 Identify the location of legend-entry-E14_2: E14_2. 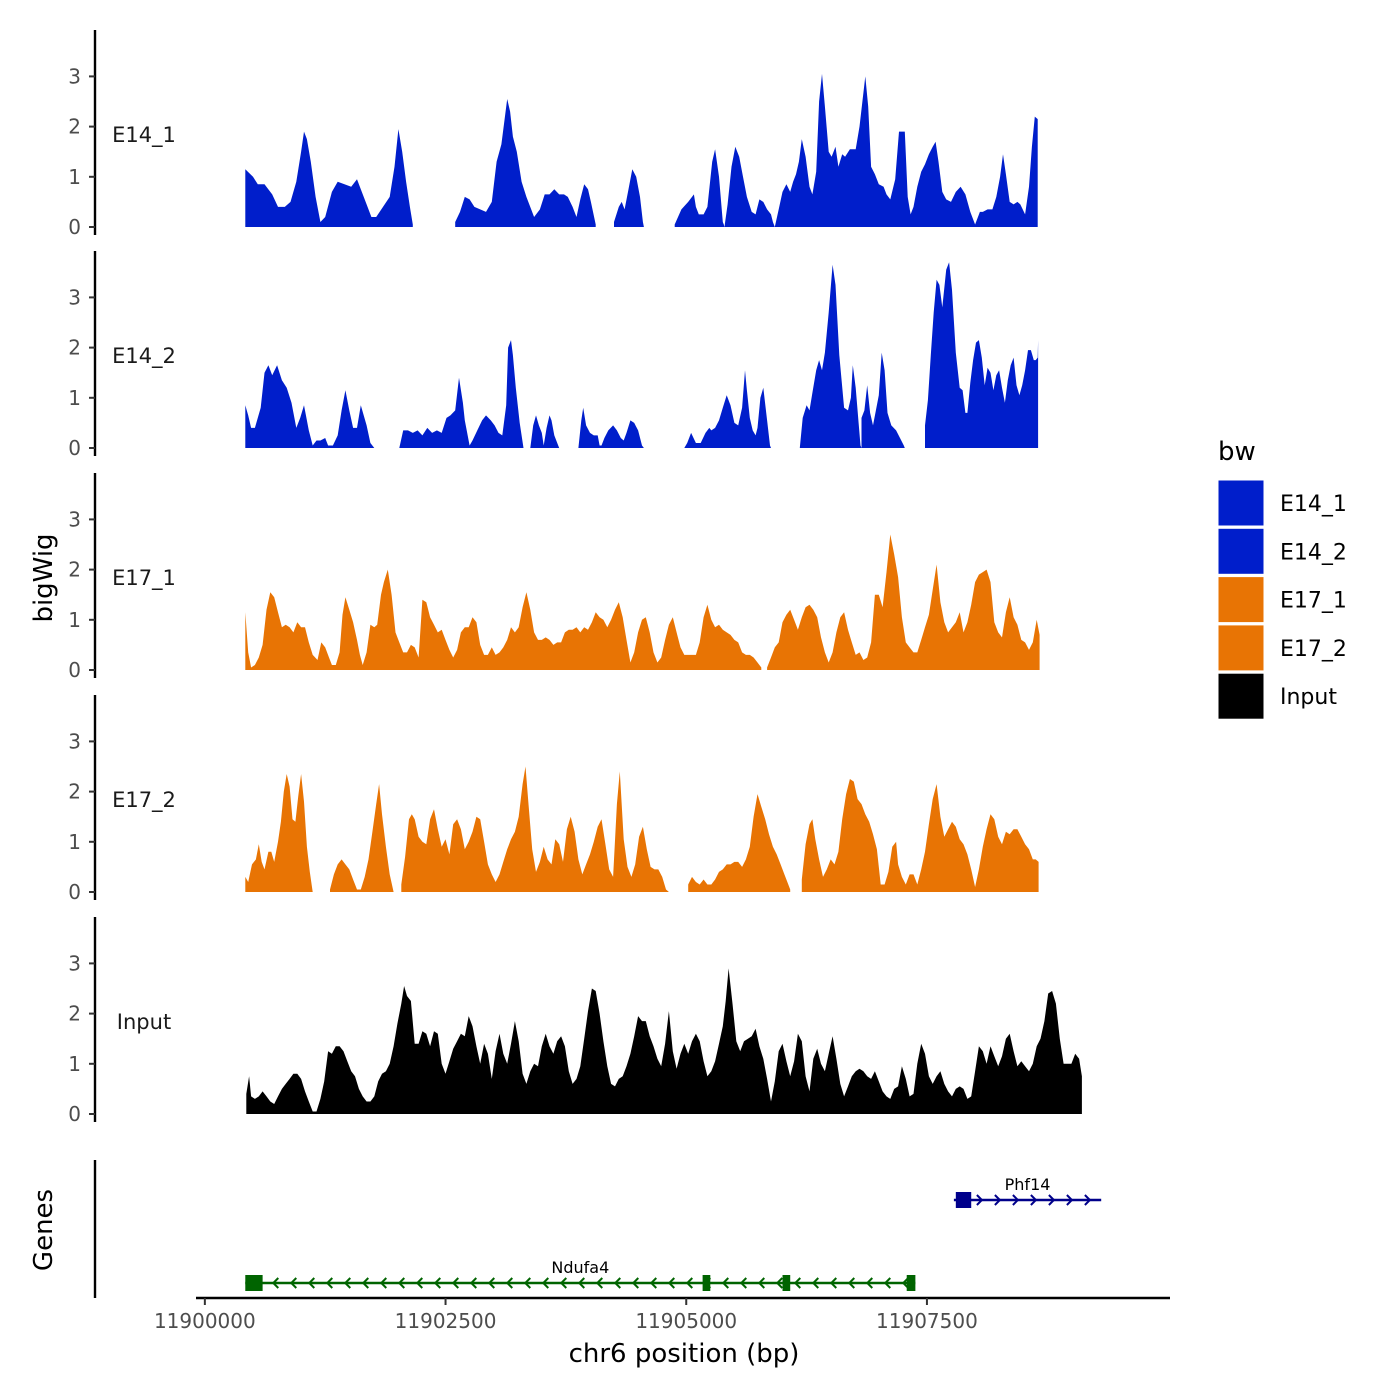
(1282, 551).